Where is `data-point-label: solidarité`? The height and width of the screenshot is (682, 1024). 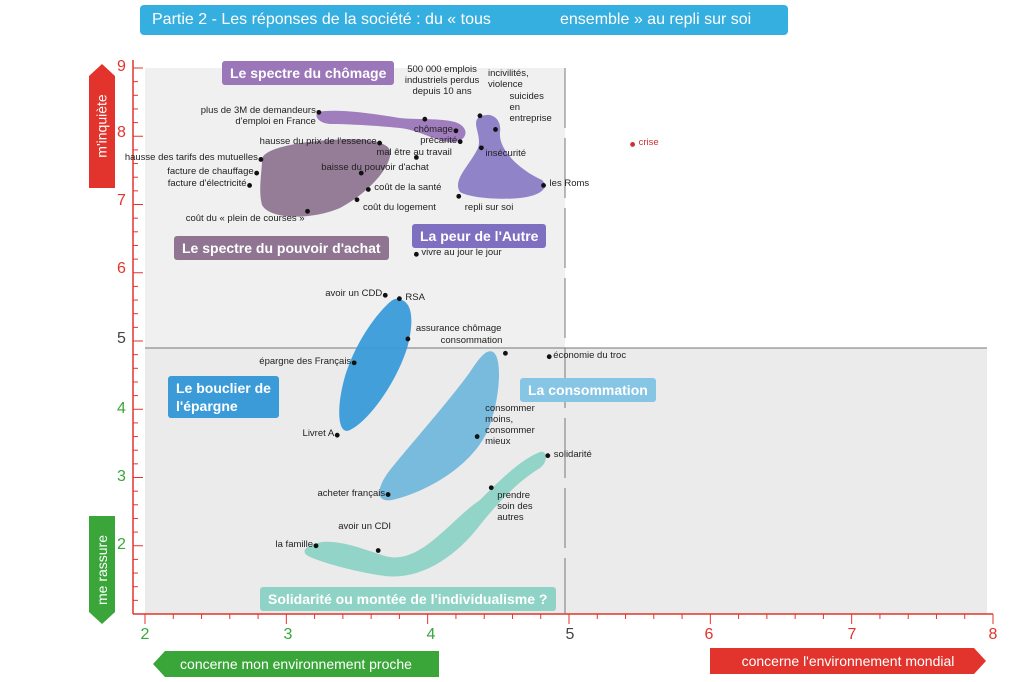
data-point-label: solidarité is located at coordinates (572, 454).